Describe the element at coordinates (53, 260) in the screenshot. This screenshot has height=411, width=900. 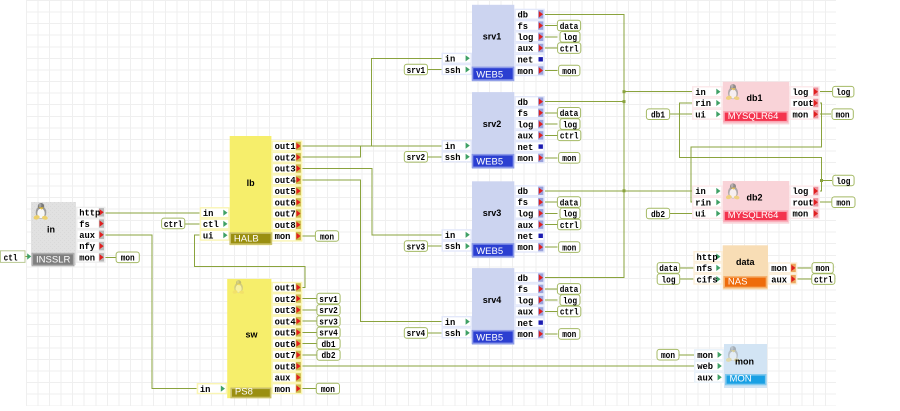
I see `svg-text: INSSLR` at that location.